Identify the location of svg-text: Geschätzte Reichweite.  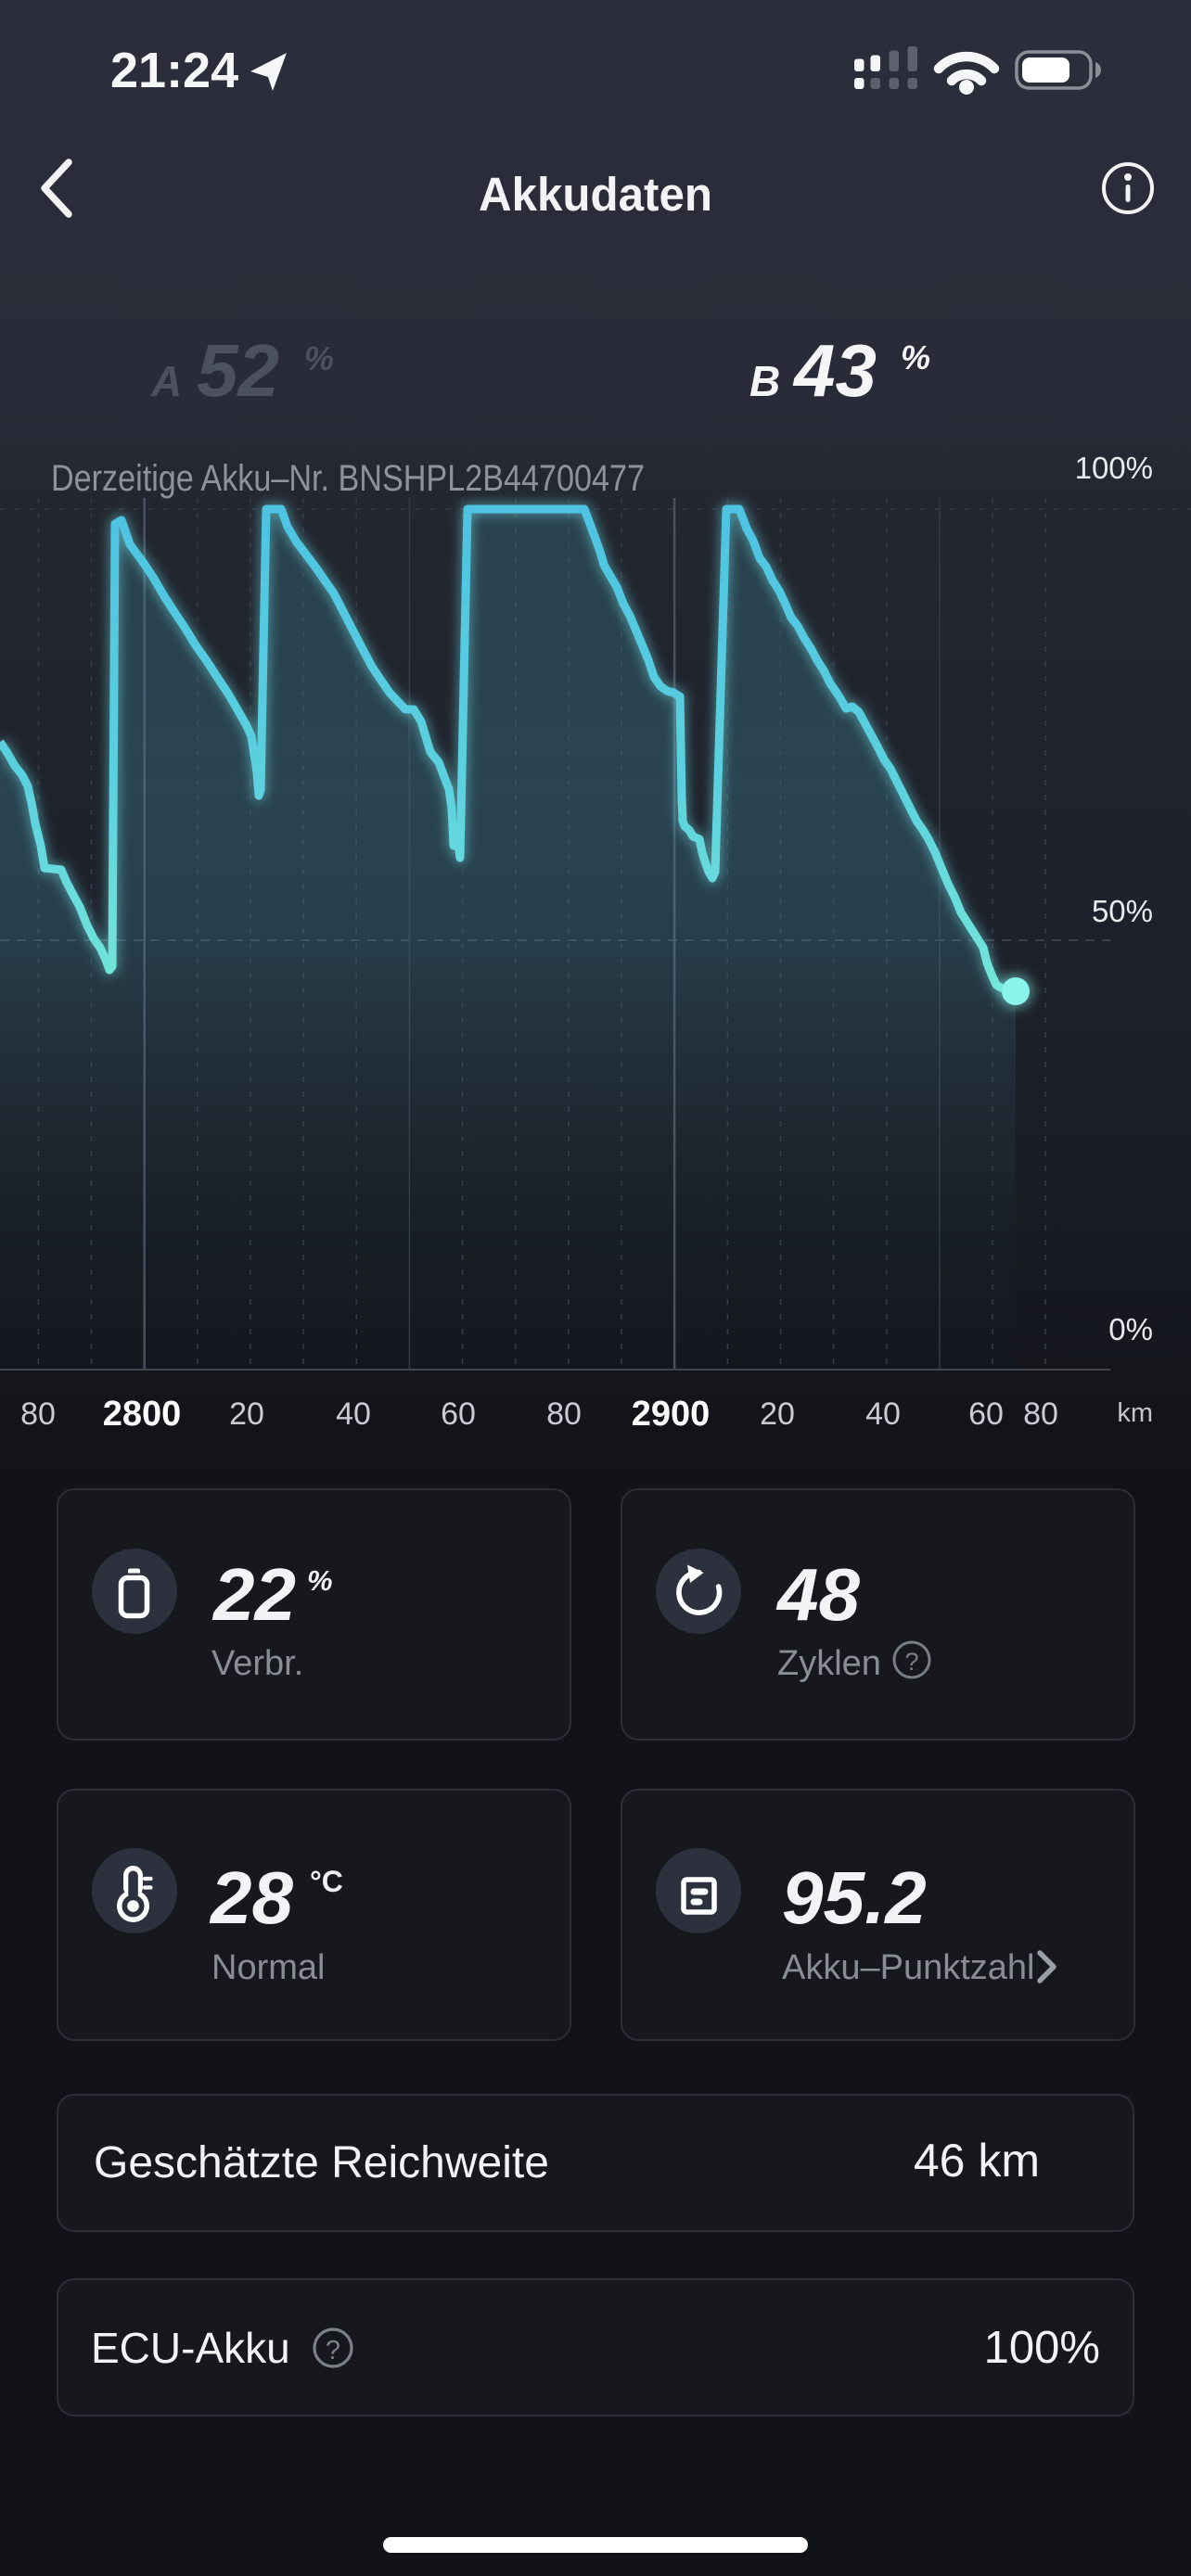
(321, 2163).